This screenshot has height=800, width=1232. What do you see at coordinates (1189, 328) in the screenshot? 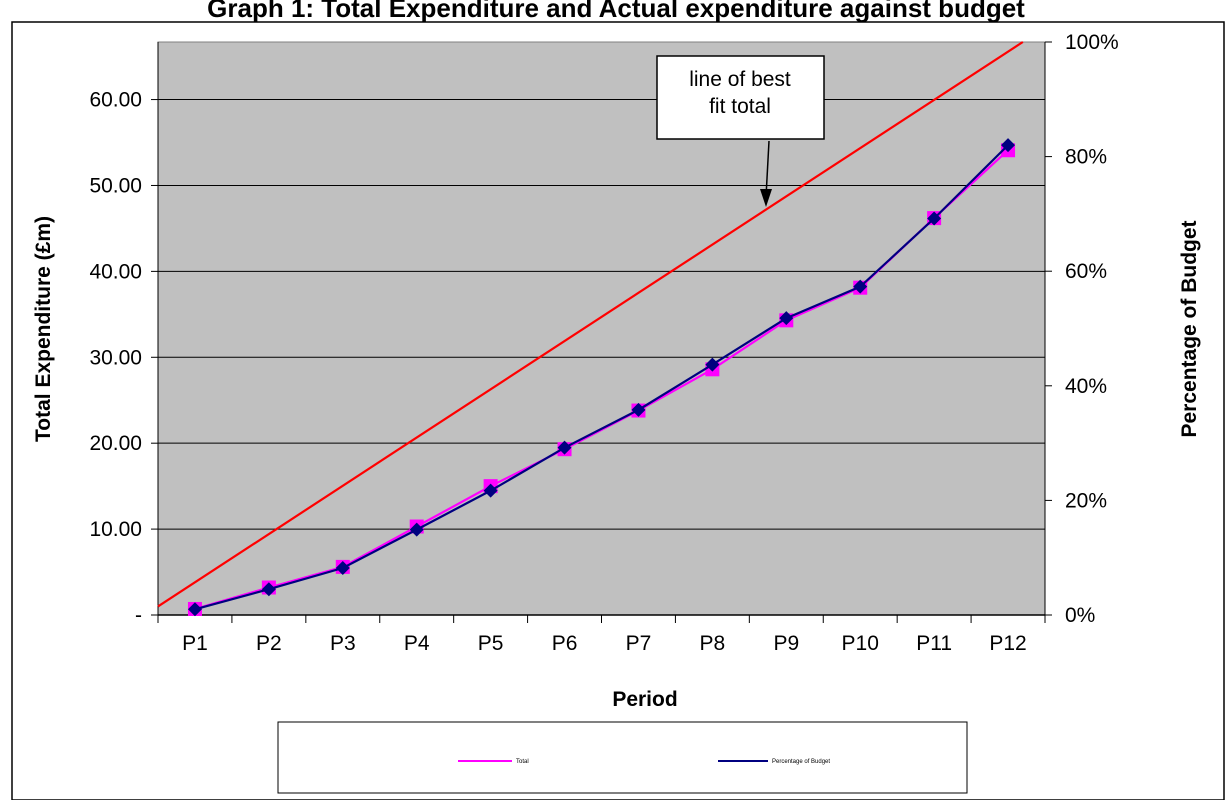
I see `y2-axis-title: Percentage of Budget` at bounding box center [1189, 328].